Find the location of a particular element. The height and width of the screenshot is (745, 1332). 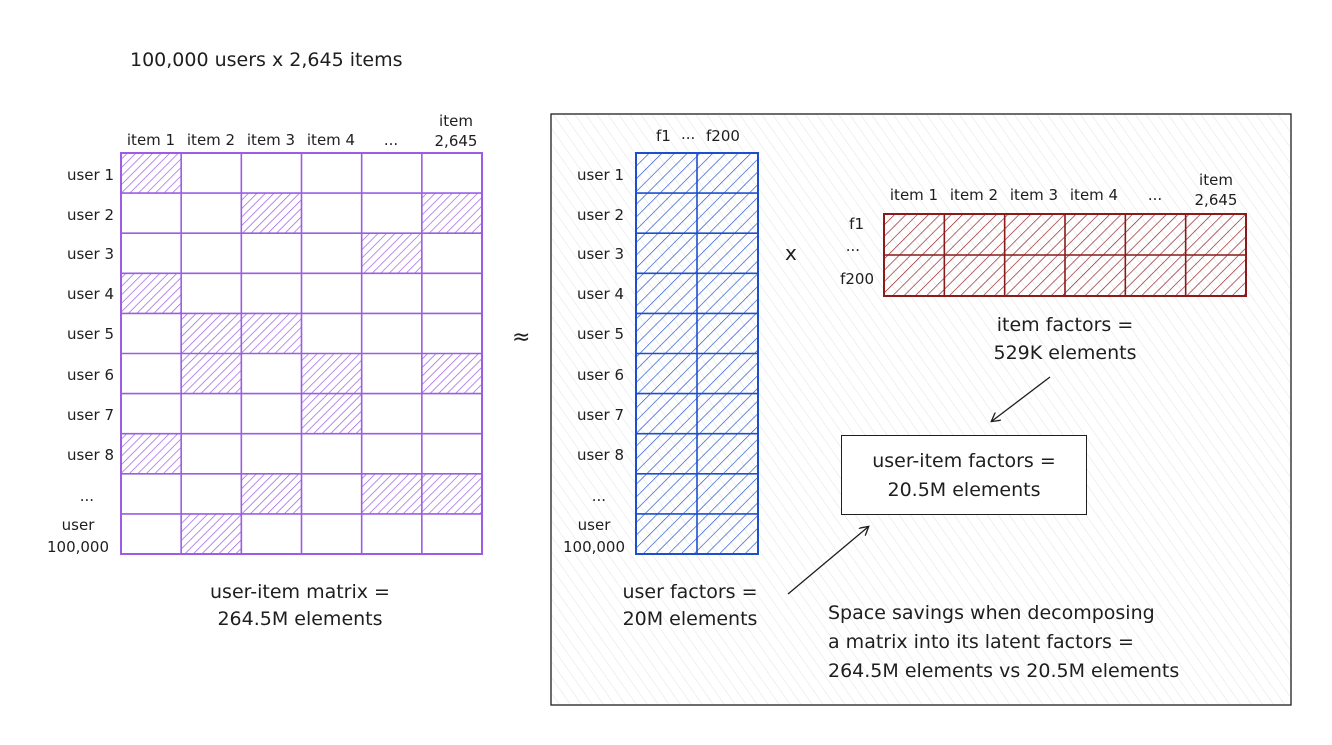

uim-caption-line1: user-item matrix = is located at coordinates (300, 592).